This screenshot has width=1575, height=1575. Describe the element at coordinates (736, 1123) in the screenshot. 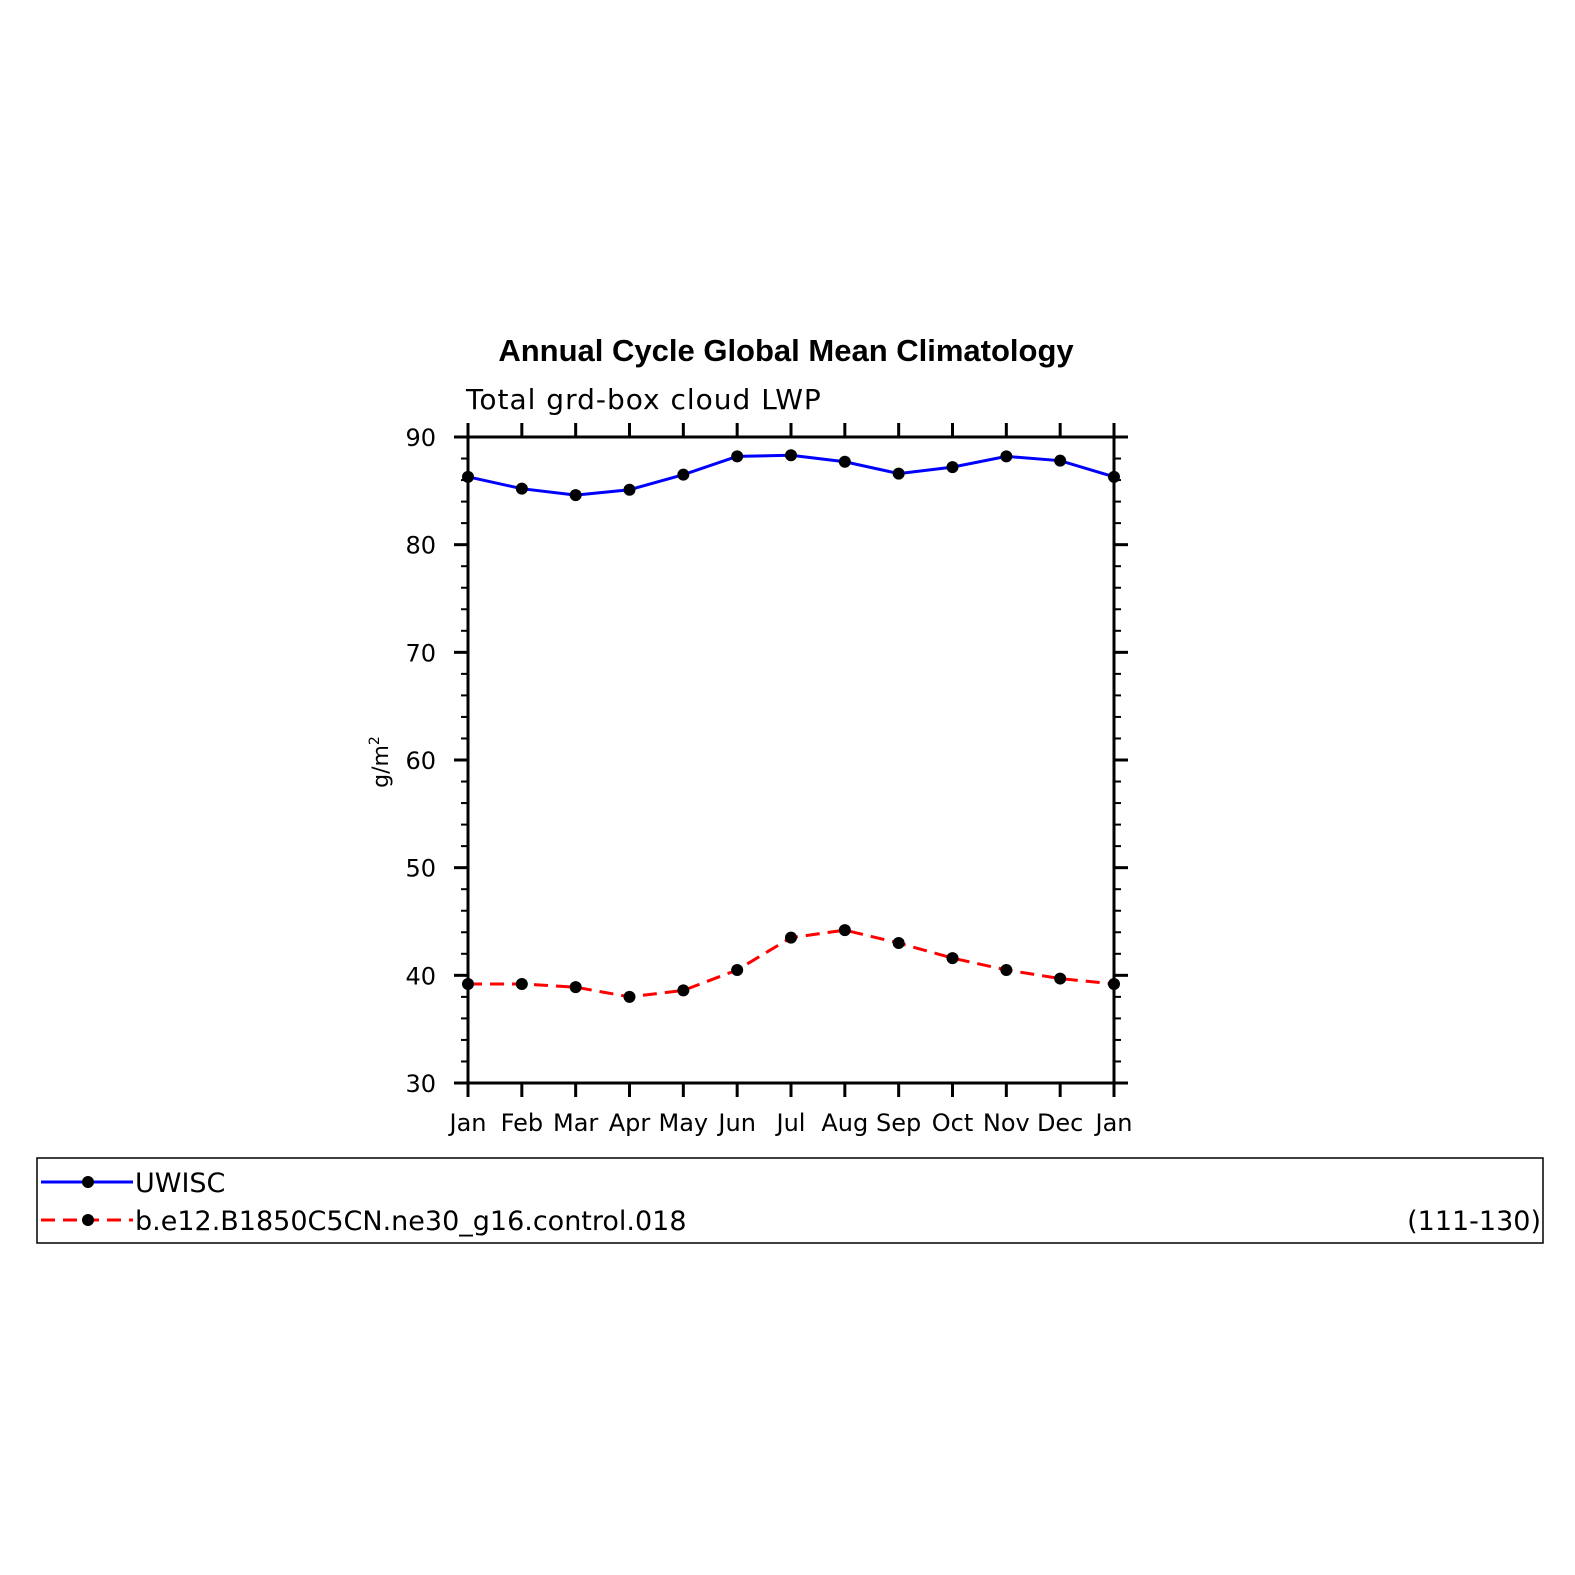

I see `x-tick-label: Jun` at that location.